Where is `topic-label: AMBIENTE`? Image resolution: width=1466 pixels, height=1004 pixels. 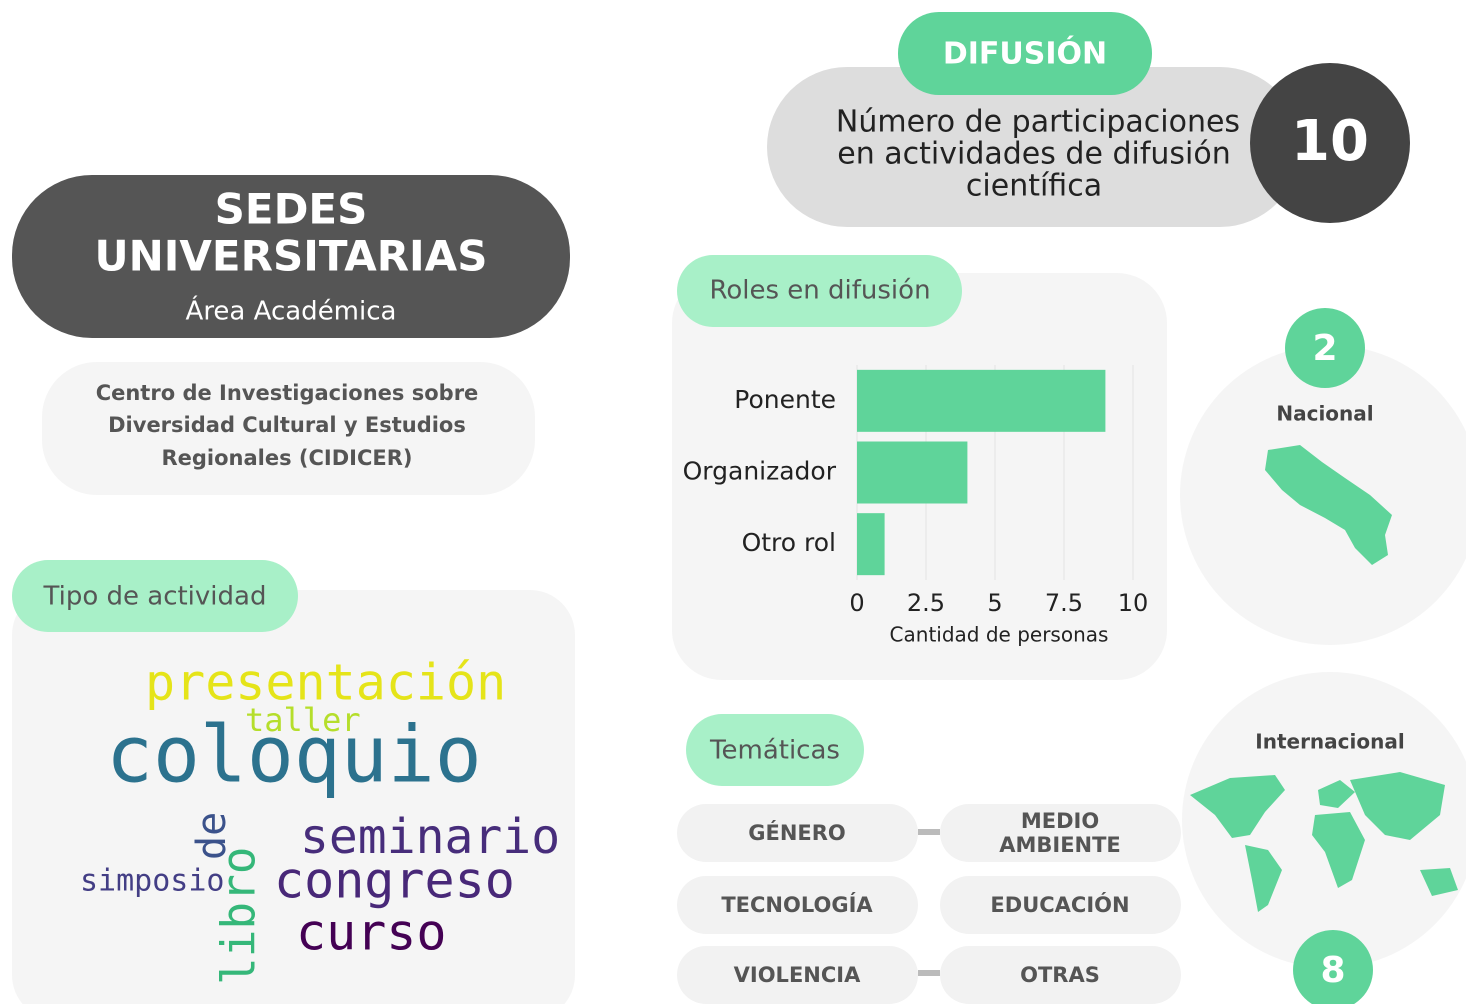
topic-label: AMBIENTE is located at coordinates (1060, 845).